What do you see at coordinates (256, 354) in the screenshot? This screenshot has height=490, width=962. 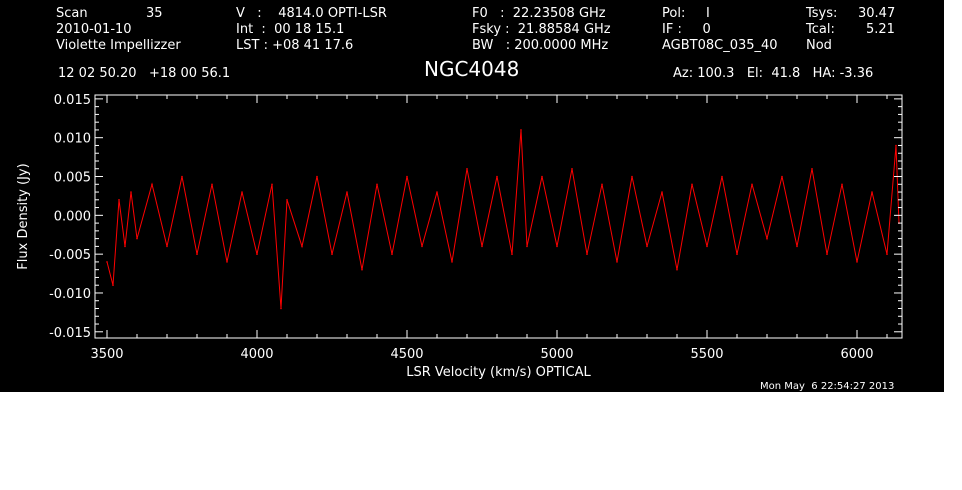 I see `x-tick-label: 4000` at bounding box center [256, 354].